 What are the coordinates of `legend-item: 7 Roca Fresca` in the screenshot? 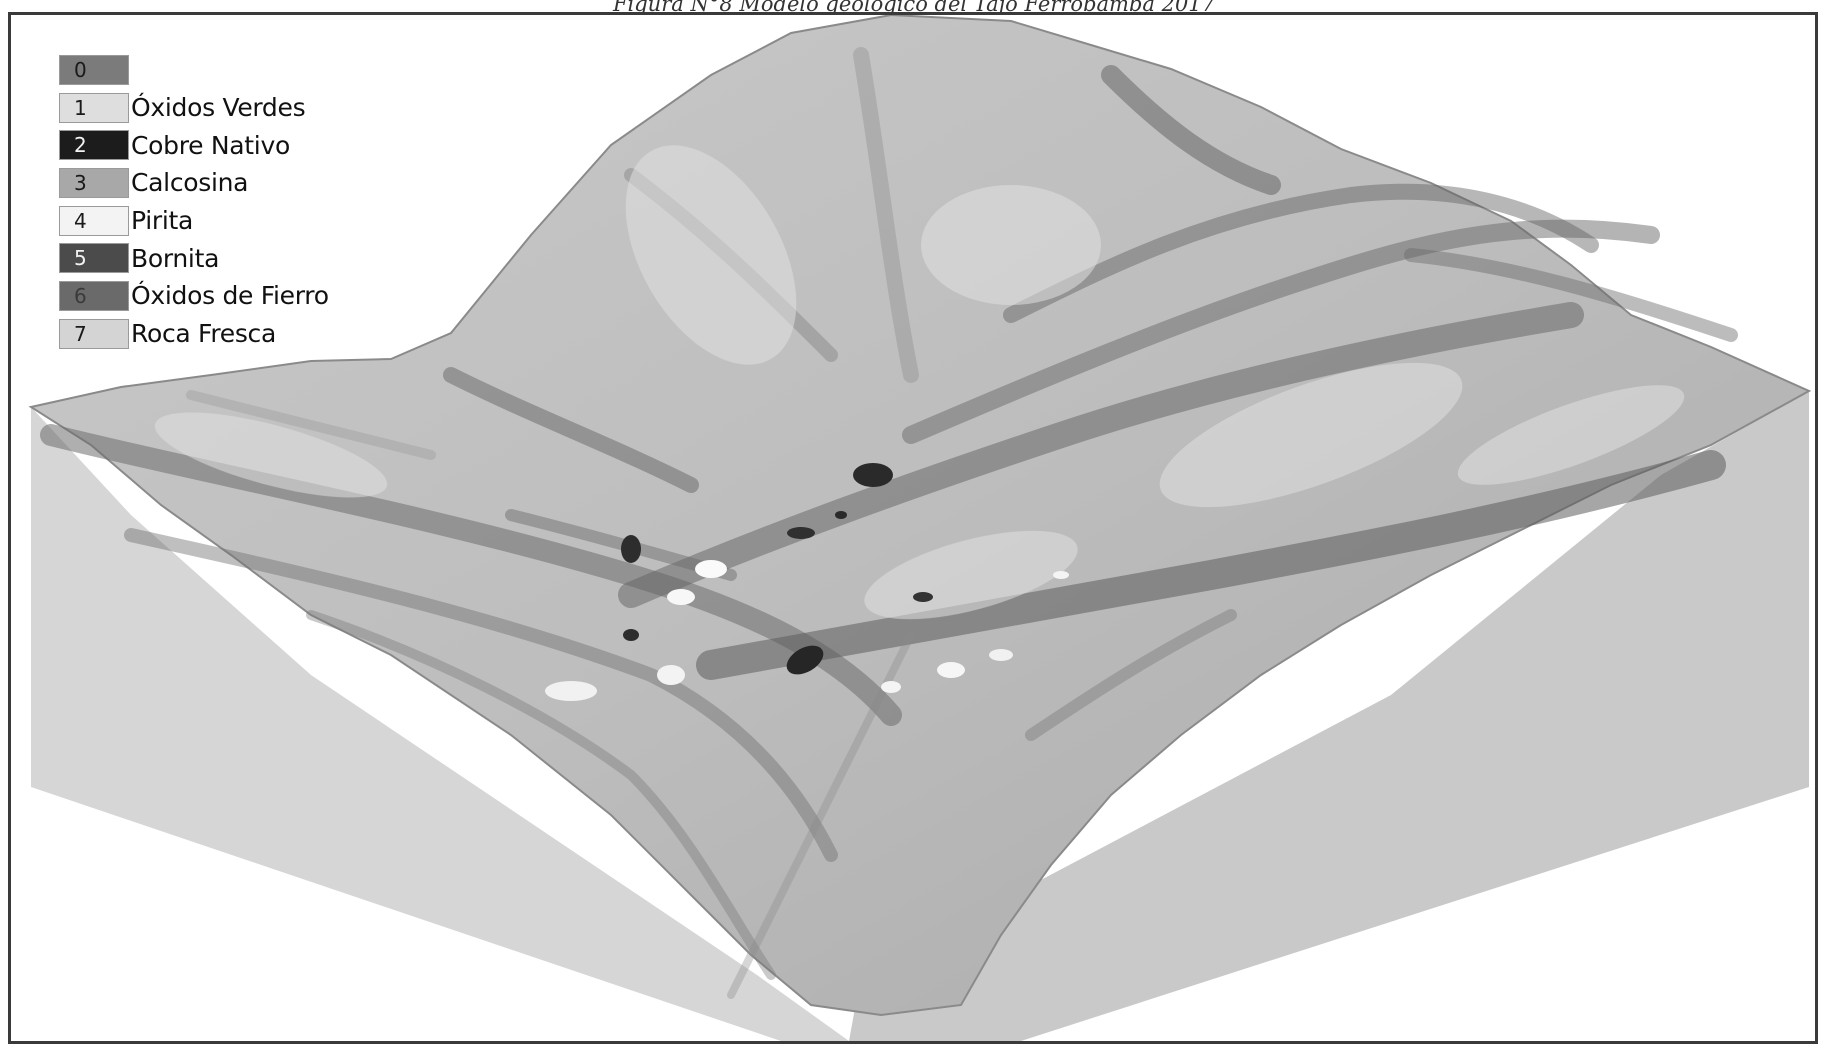 It's located at (194, 334).